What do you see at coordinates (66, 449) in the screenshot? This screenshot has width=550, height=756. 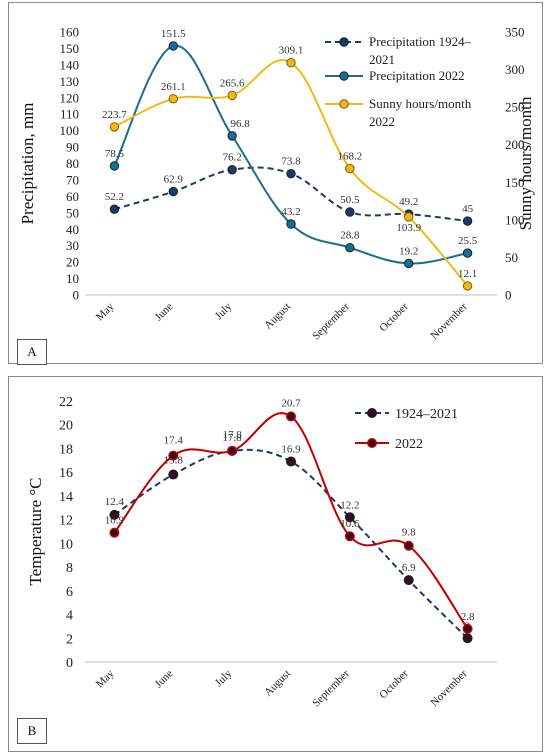 I see `y-tick-label: 18` at bounding box center [66, 449].